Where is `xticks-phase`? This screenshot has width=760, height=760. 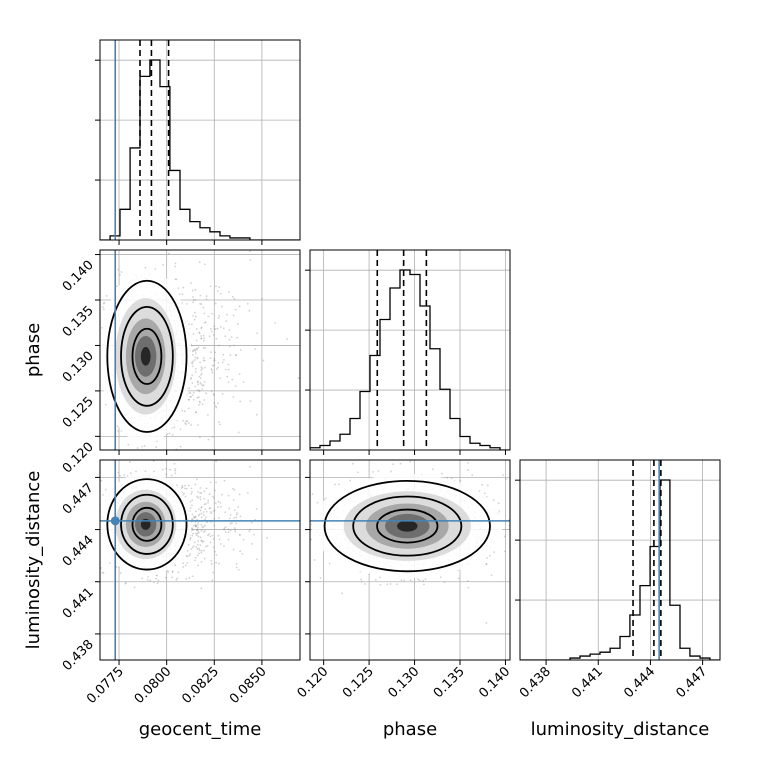
xticks-phase is located at coordinates (414, 452).